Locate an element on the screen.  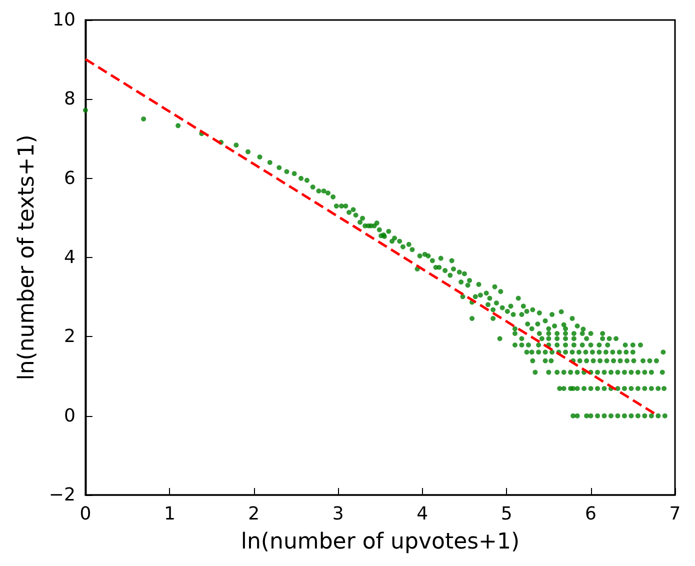
x-tick-label: 3 is located at coordinates (338, 514).